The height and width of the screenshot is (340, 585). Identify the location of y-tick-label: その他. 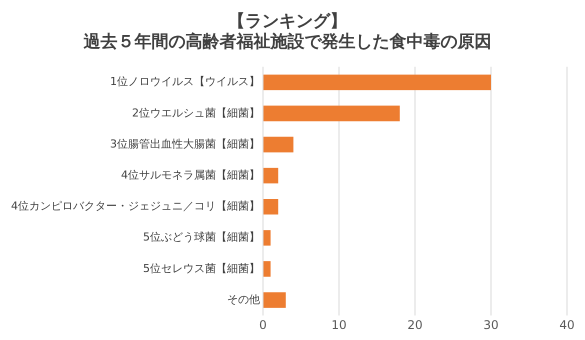
(243, 299).